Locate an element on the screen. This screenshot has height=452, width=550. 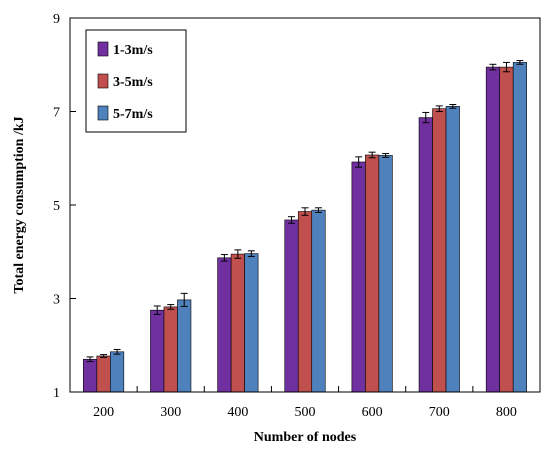
error-bar-1-3m/s-300 is located at coordinates (157, 310).